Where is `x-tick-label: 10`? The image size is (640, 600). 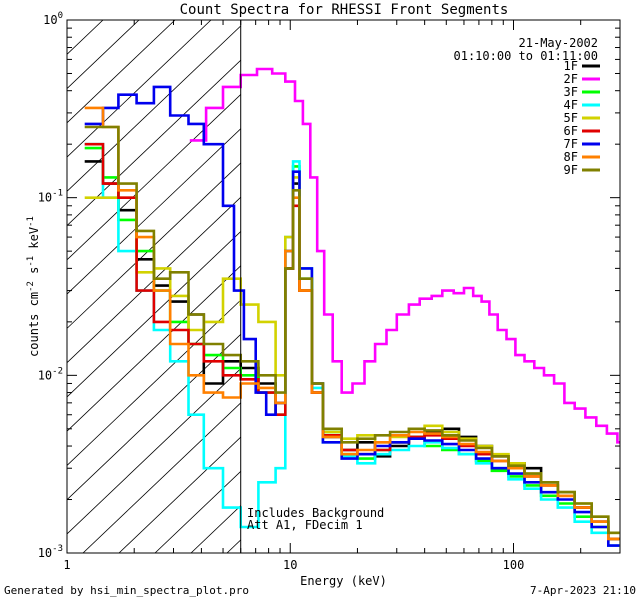
x-tick-label: 10 is located at coordinates (290, 565).